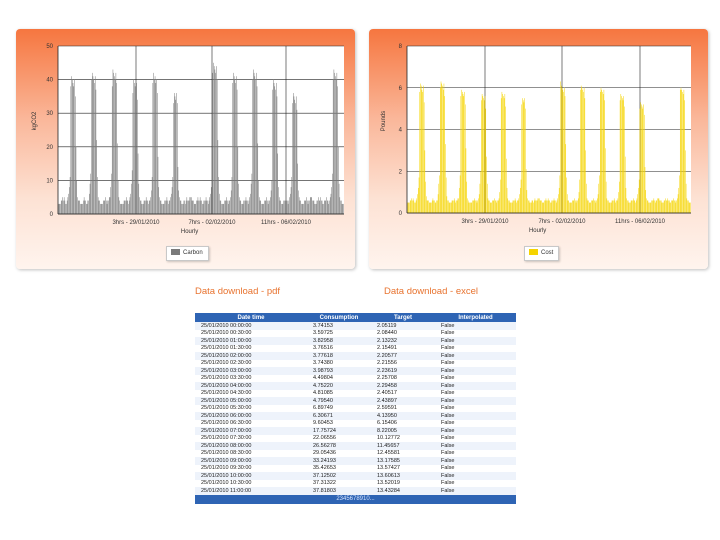 Image resolution: width=720 pixels, height=540 pixels. I want to click on download-excel-link: Data download - excel, so click(431, 291).